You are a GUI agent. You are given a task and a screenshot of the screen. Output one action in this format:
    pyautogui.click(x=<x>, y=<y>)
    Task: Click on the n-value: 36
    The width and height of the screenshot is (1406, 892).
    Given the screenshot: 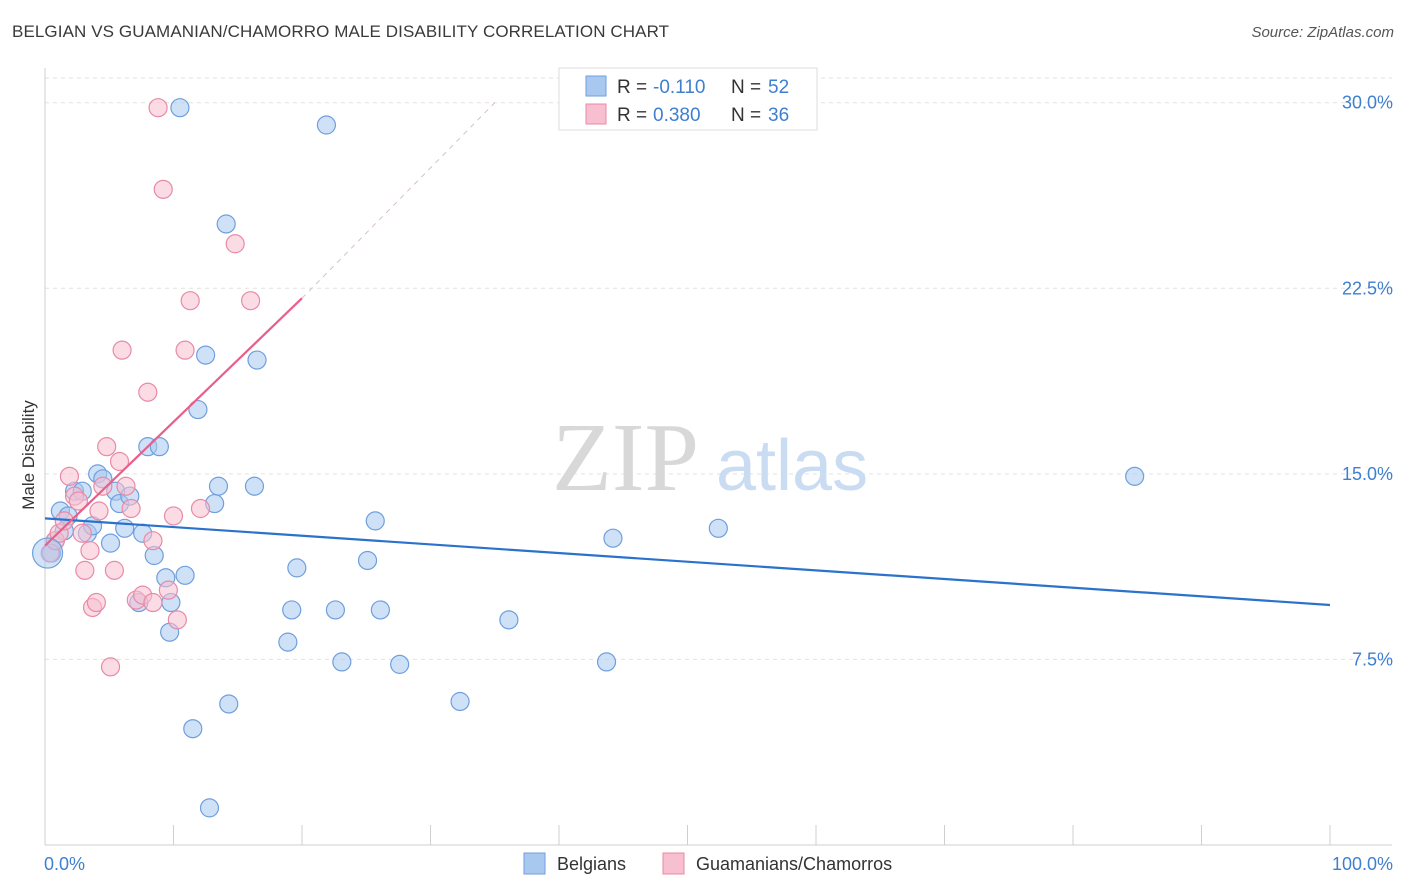 What is the action you would take?
    pyautogui.click(x=778, y=115)
    